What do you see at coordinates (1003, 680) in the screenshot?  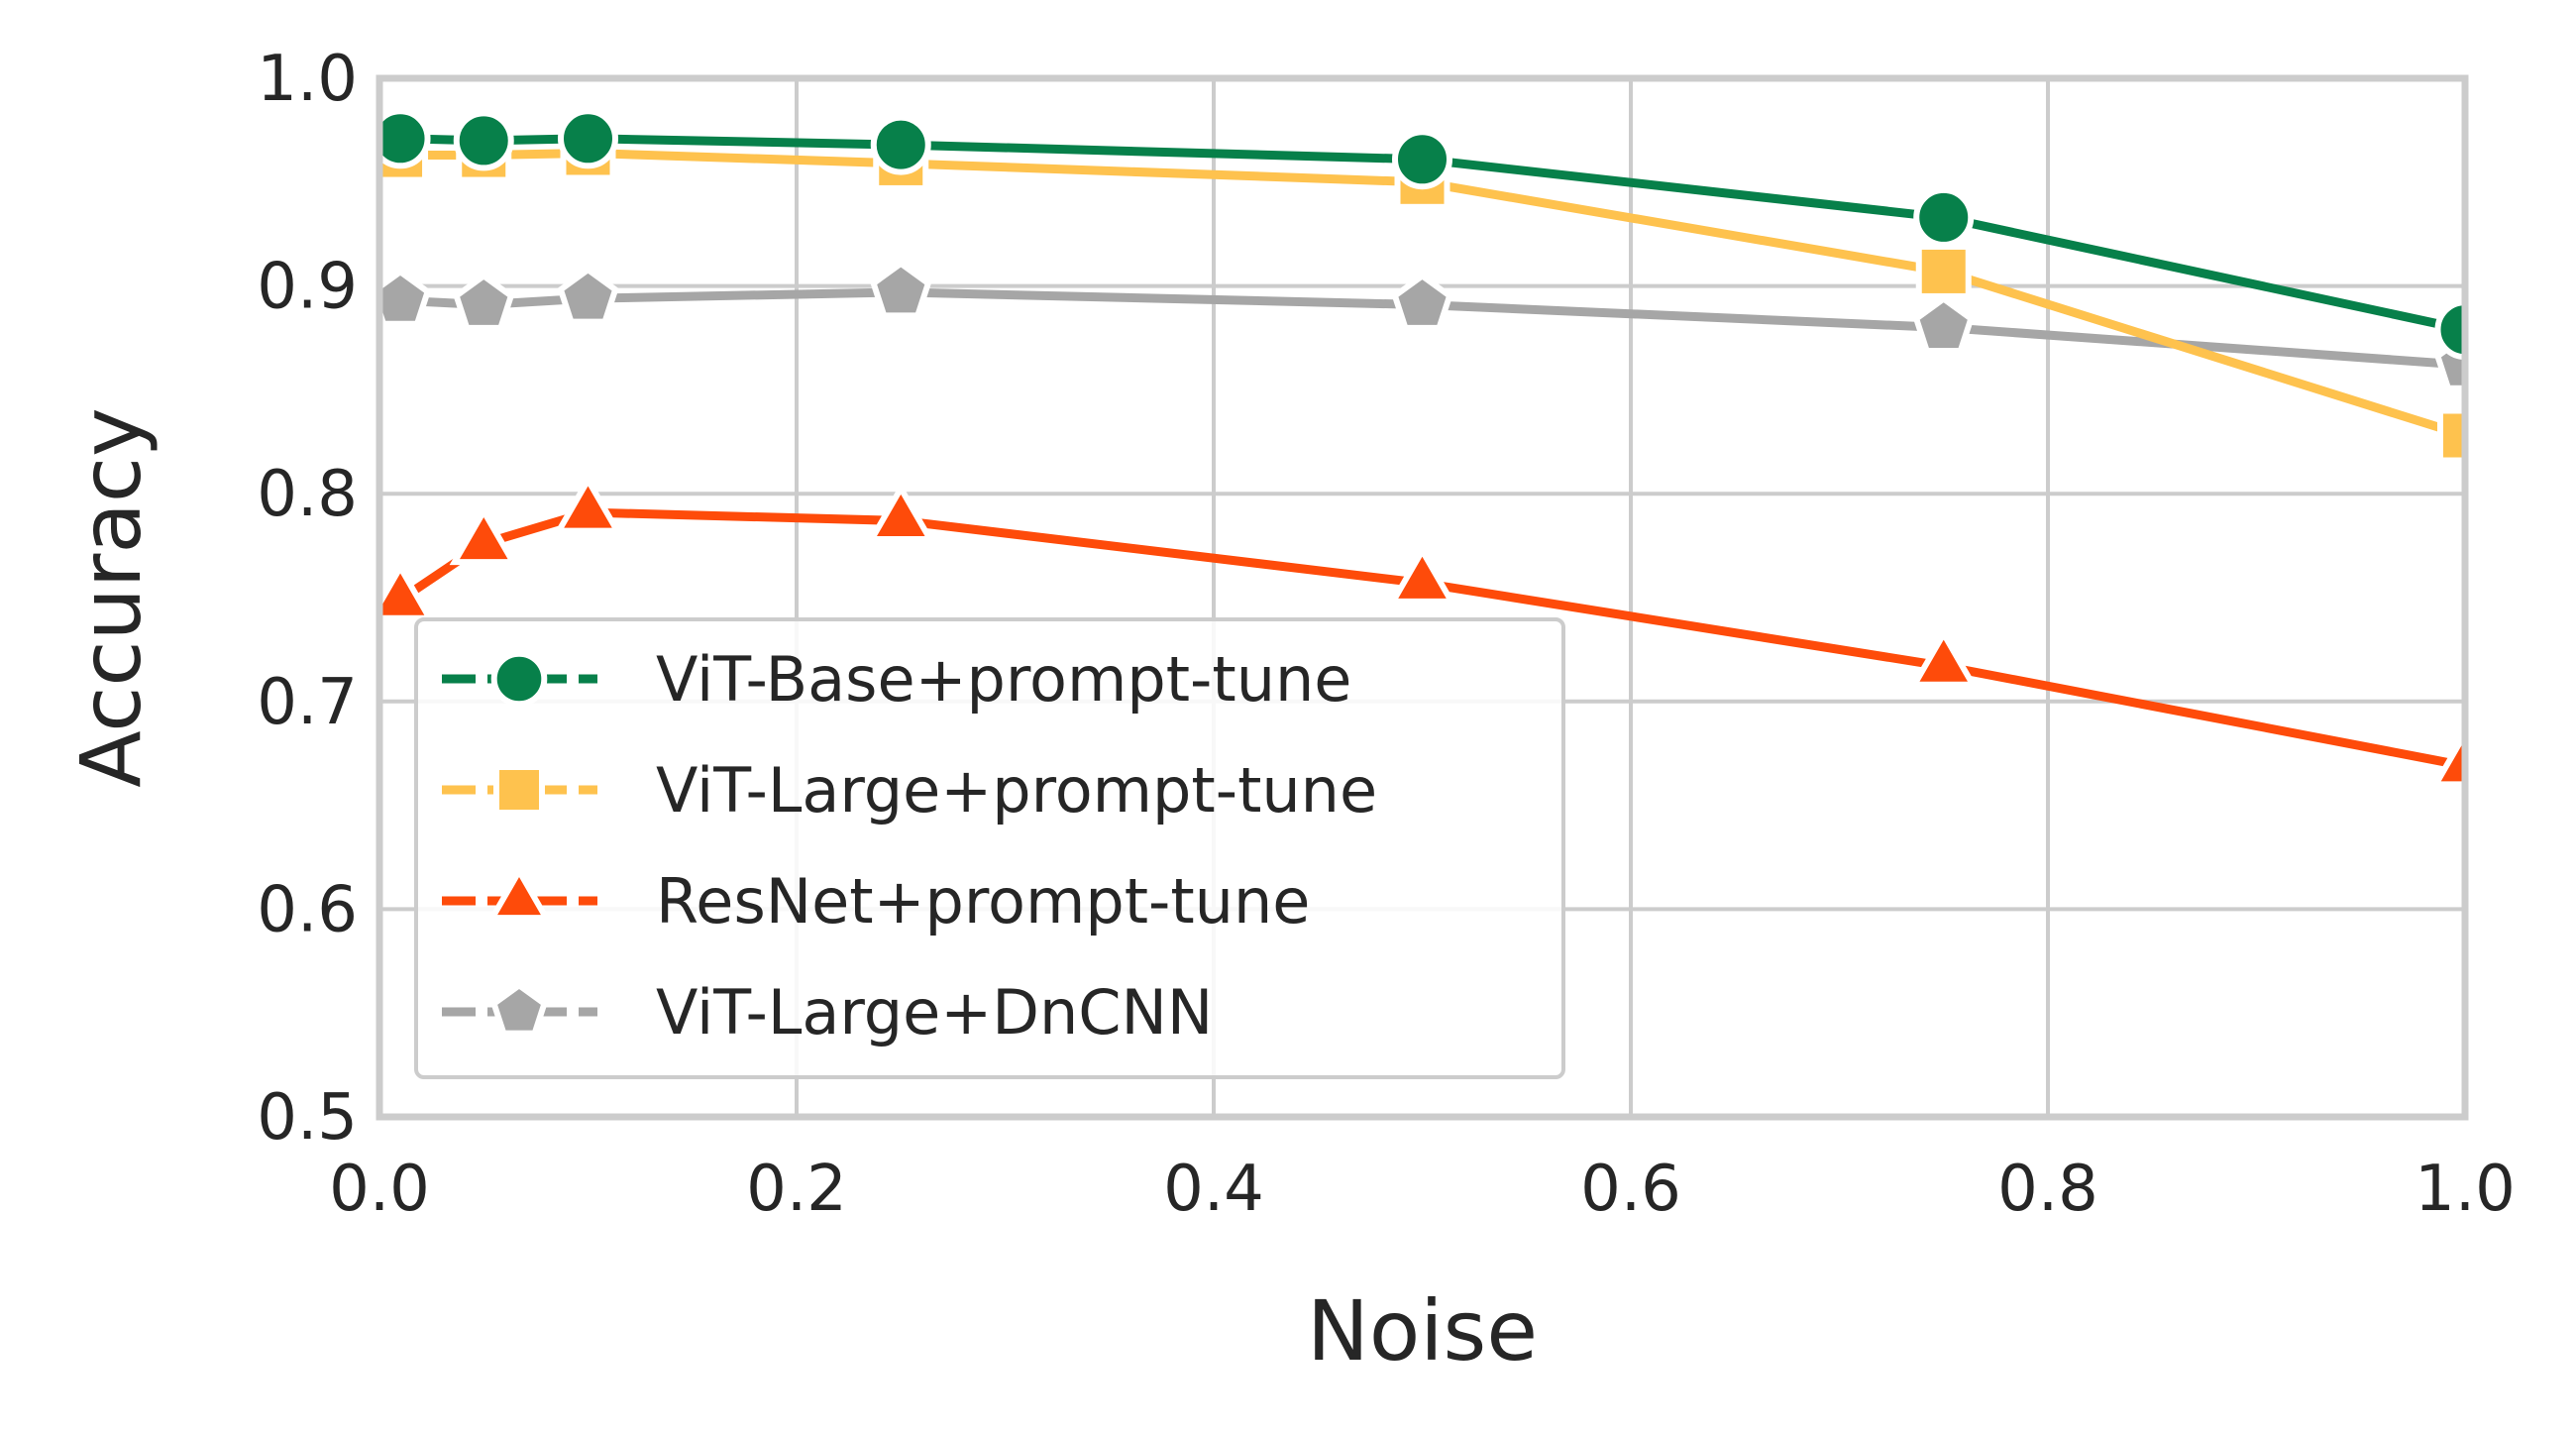 I see `legend-label: ViT-Base+prompt-tune` at bounding box center [1003, 680].